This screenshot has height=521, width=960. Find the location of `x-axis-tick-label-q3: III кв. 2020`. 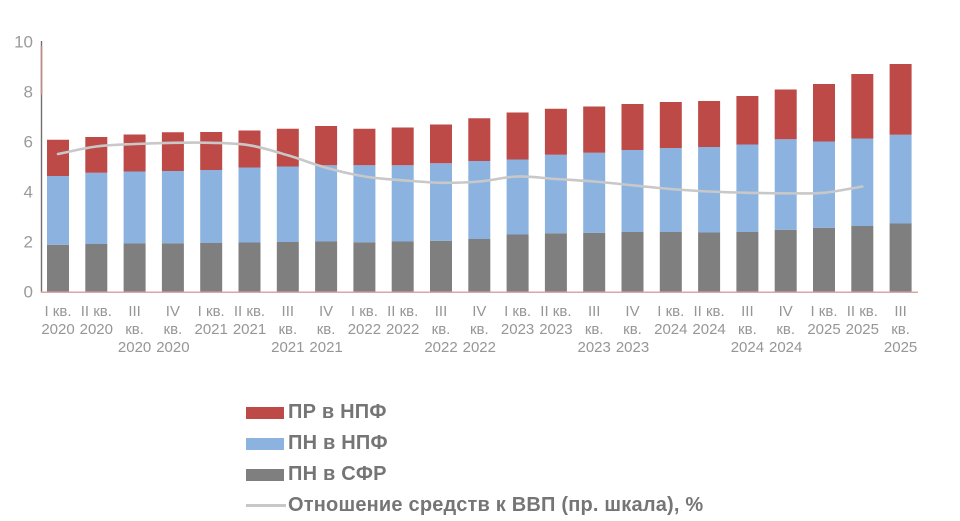

x-axis-tick-label-q3: III кв. 2020 is located at coordinates (134, 329).